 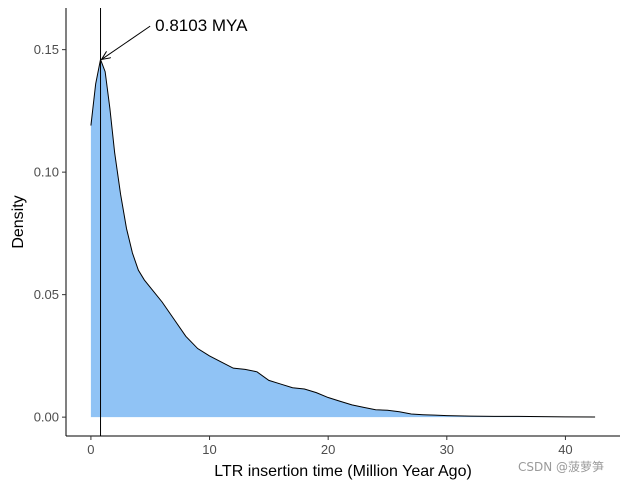 What do you see at coordinates (18, 221) in the screenshot?
I see `y-axis-title: Density` at bounding box center [18, 221].